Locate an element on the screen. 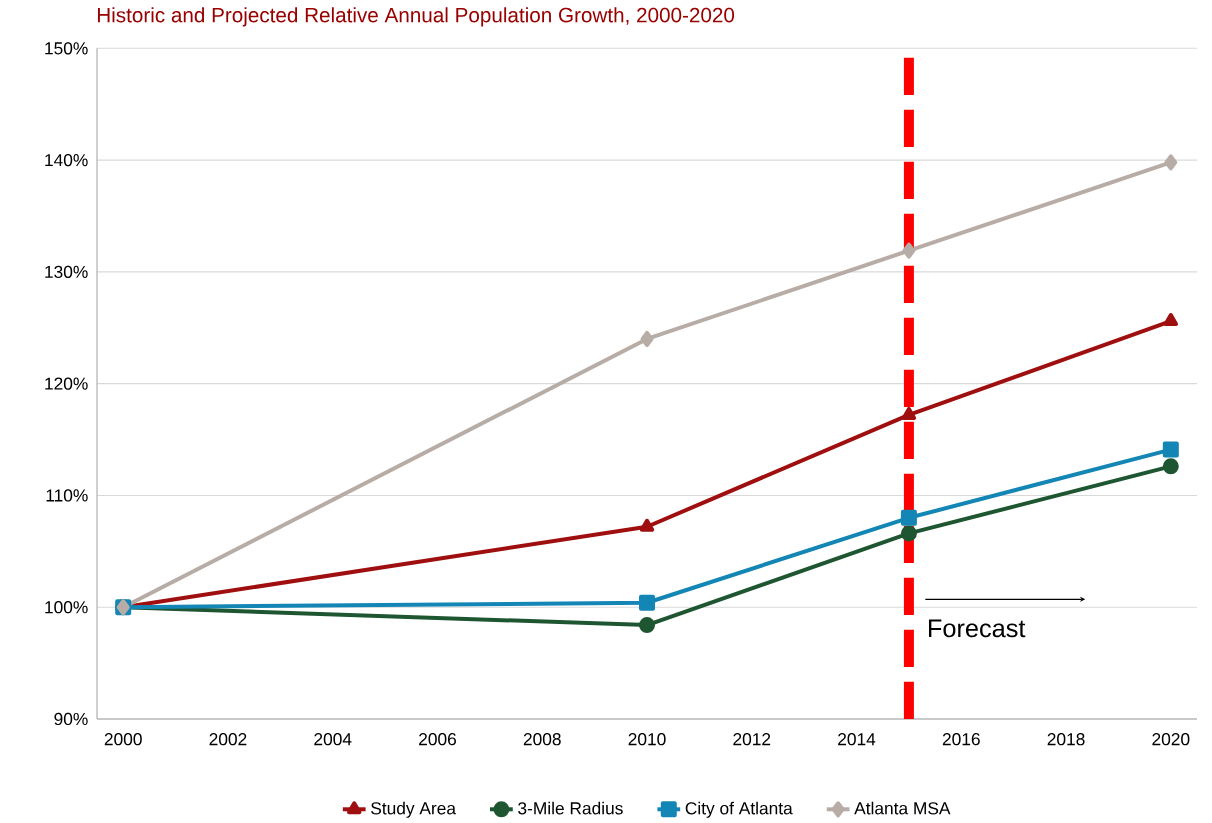  y-tick-label: 130% is located at coordinates (66, 272).